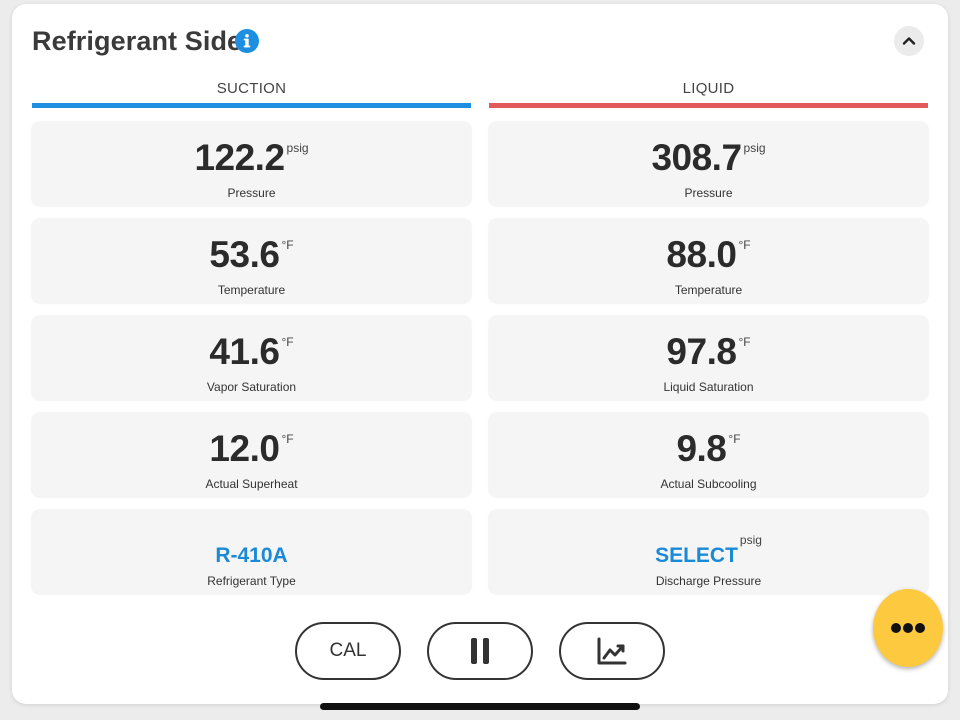  I want to click on chevron-up-icon, so click(909, 41).